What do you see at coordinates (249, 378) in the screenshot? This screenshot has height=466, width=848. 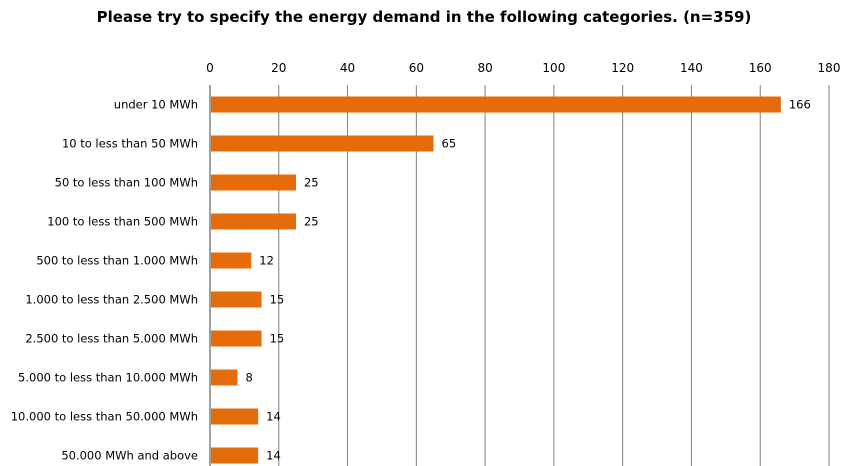 I see `data-label: 8` at bounding box center [249, 378].